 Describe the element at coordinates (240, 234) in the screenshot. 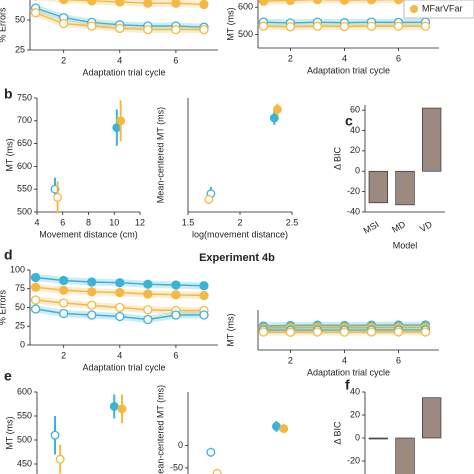

I see `x-axis-label: log(movement distance)` at that location.